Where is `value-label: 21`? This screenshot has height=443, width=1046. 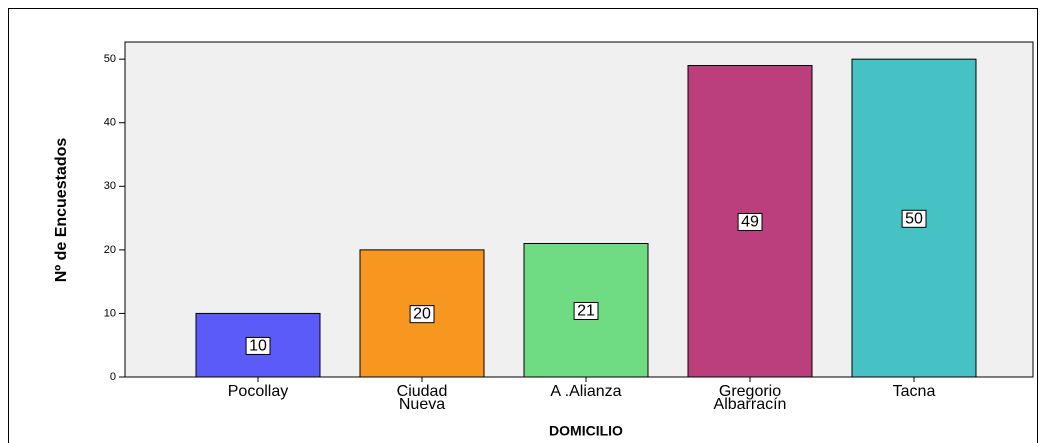
value-label: 21 is located at coordinates (586, 310).